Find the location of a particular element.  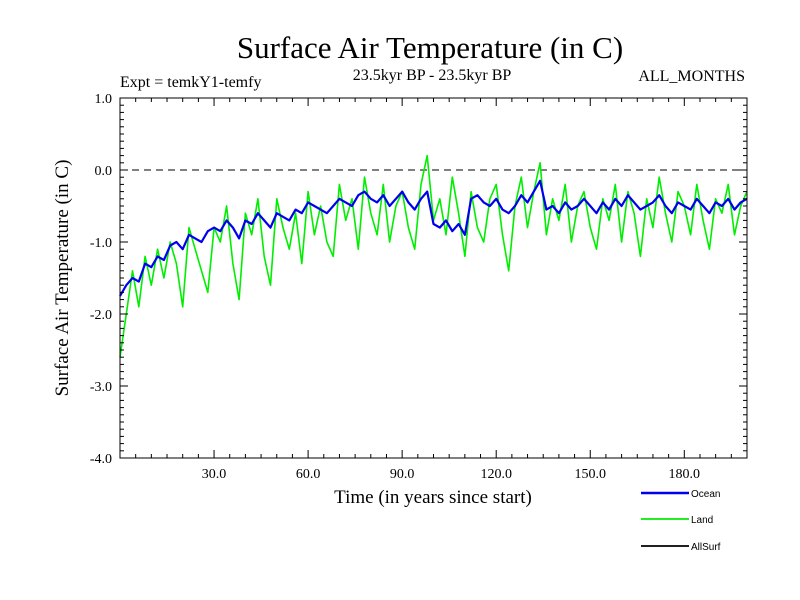

y-tick-label: -1.0 is located at coordinates (101, 243).